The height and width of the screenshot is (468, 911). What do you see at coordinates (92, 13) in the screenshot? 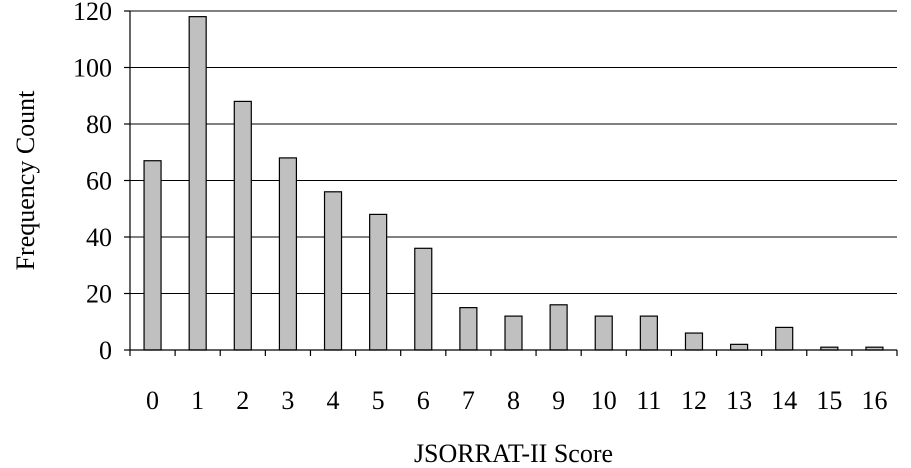
I see `y-tick-label-120: 120` at bounding box center [92, 13].